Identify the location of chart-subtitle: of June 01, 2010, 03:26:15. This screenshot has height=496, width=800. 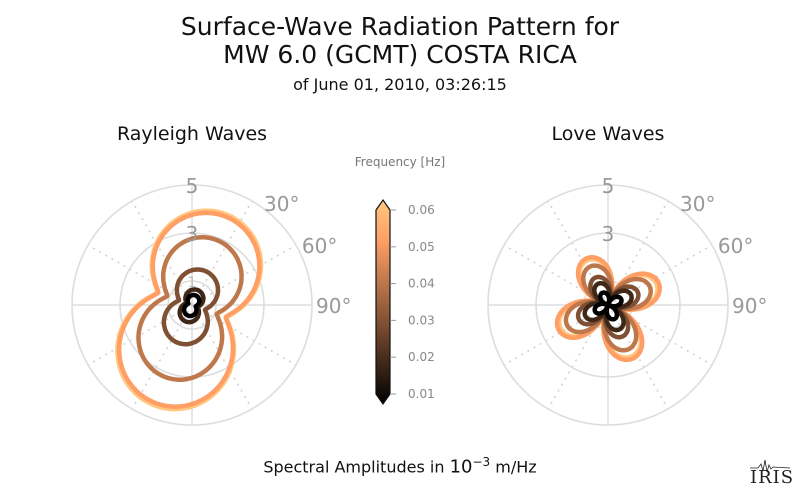
(400, 84).